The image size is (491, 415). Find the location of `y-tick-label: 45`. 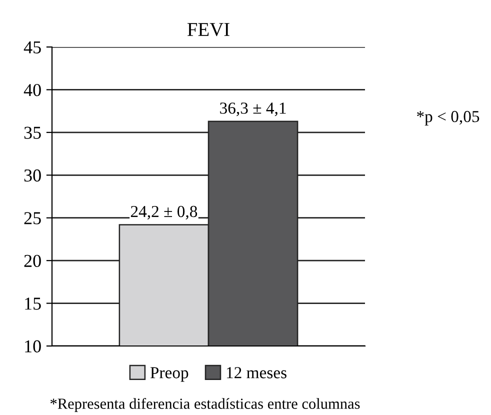

y-tick-label: 45 is located at coordinates (32, 47).